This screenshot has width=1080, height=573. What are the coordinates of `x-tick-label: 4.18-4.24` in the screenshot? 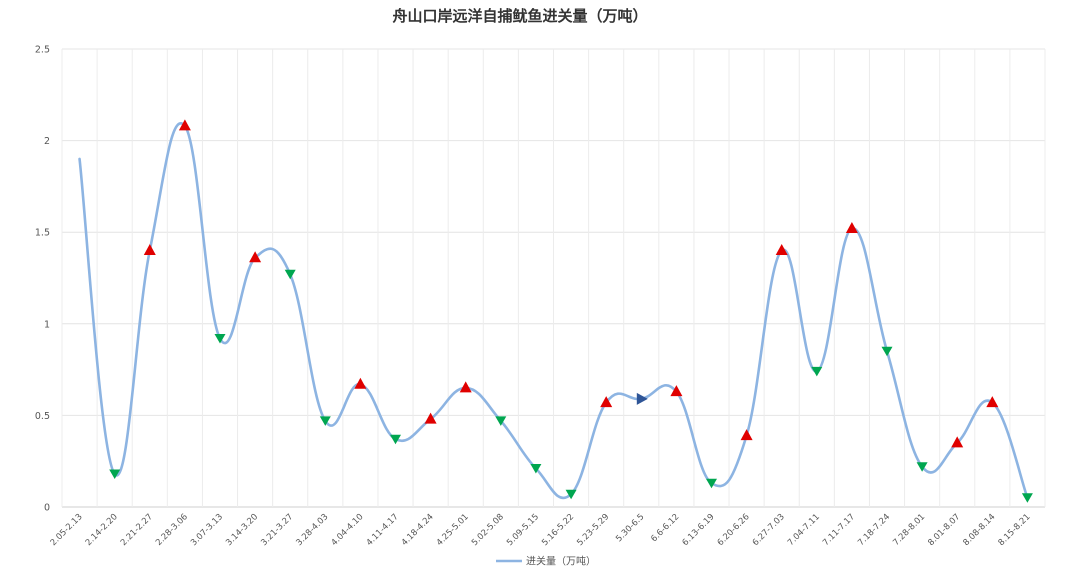 It's located at (418, 530).